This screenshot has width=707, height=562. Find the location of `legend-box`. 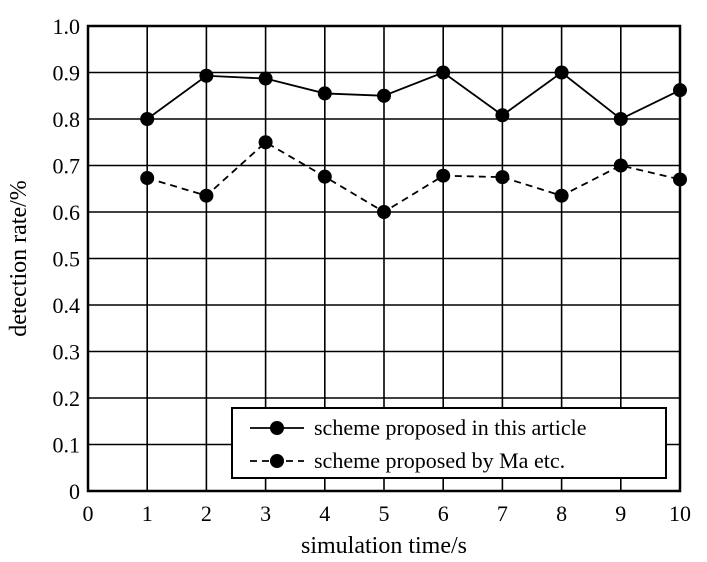

legend-box is located at coordinates (449, 443).